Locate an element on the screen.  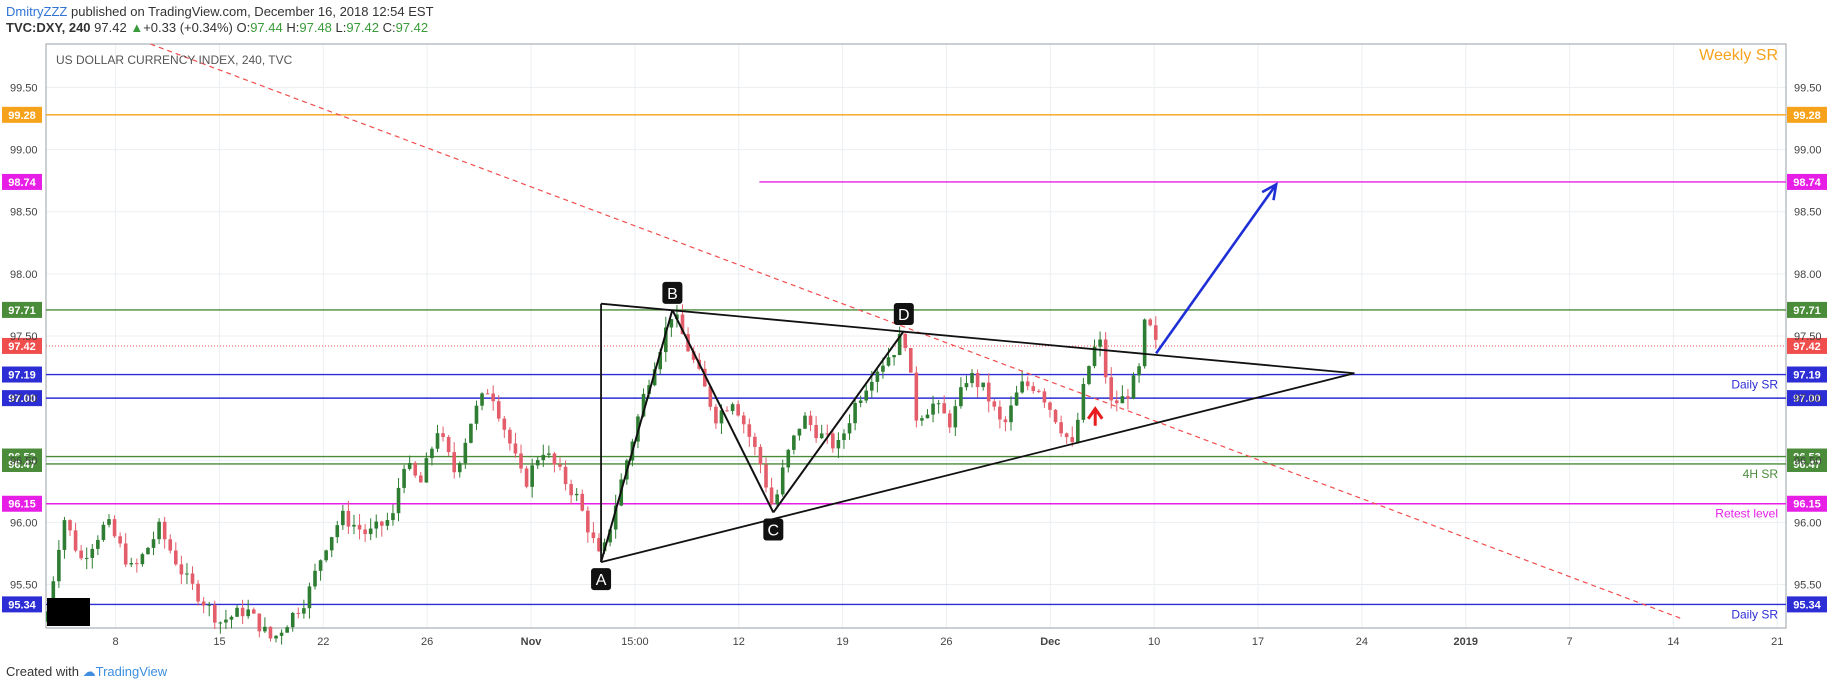
x-tick-label: 22 is located at coordinates (323, 642).